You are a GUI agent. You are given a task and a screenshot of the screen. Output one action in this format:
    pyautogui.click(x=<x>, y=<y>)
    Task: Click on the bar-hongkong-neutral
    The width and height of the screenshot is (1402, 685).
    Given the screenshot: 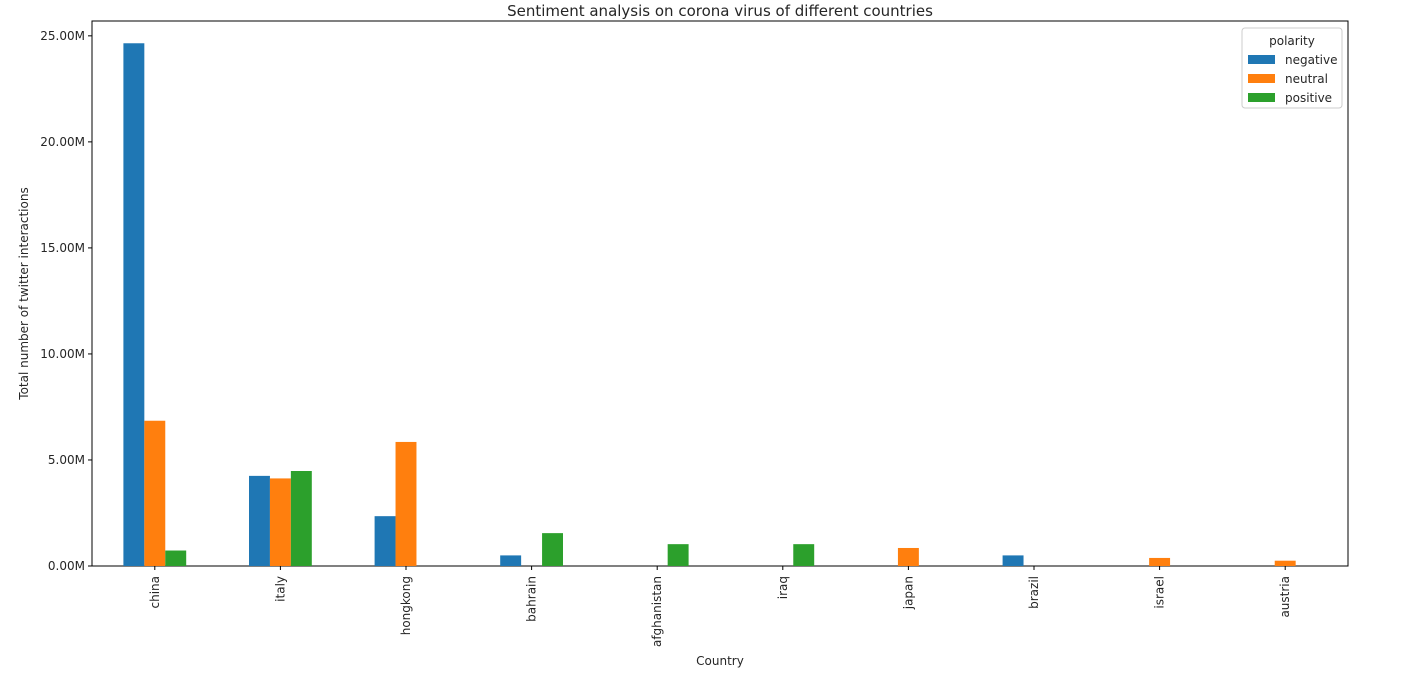 What is the action you would take?
    pyautogui.click(x=406, y=503)
    